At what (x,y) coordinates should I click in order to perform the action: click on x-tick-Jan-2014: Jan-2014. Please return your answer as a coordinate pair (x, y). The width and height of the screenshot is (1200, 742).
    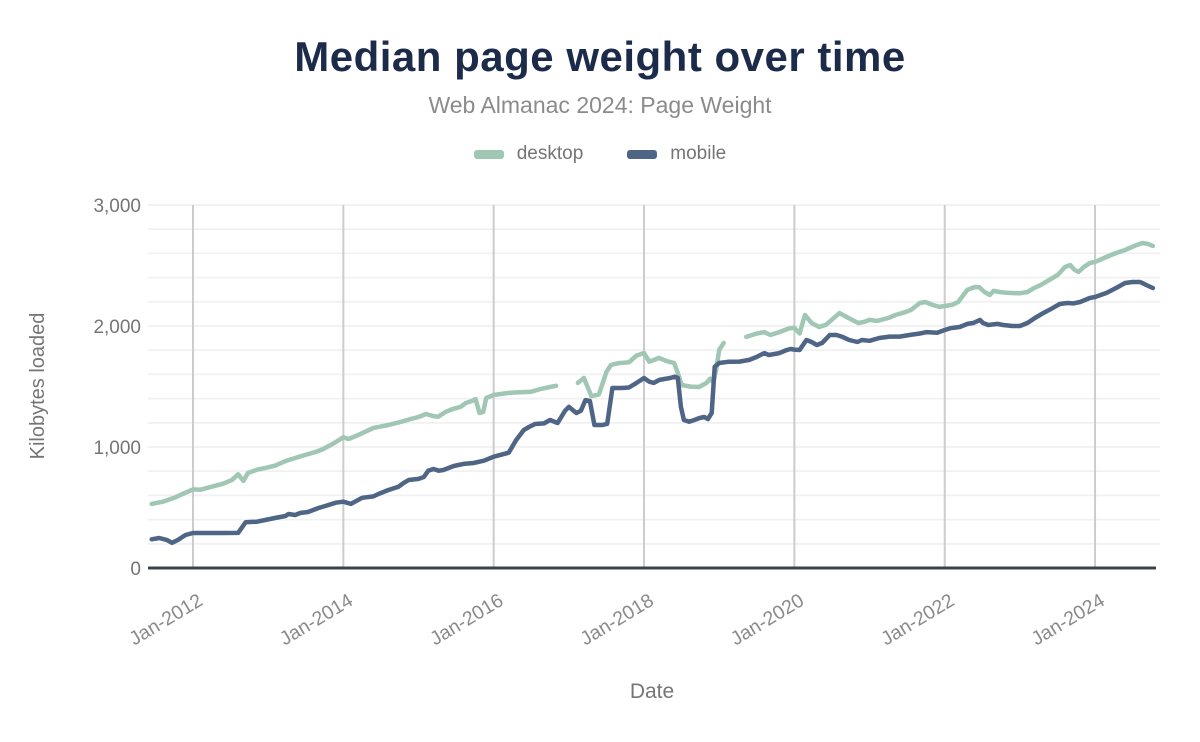
    Looking at the image, I should click on (316, 619).